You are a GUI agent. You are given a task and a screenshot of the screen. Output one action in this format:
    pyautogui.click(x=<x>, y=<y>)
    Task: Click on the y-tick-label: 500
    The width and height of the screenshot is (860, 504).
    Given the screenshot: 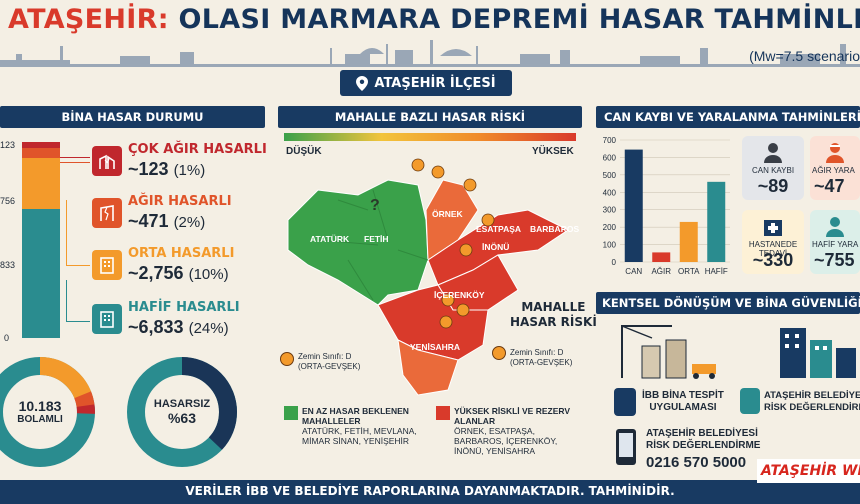 What is the action you would take?
    pyautogui.click(x=610, y=175)
    